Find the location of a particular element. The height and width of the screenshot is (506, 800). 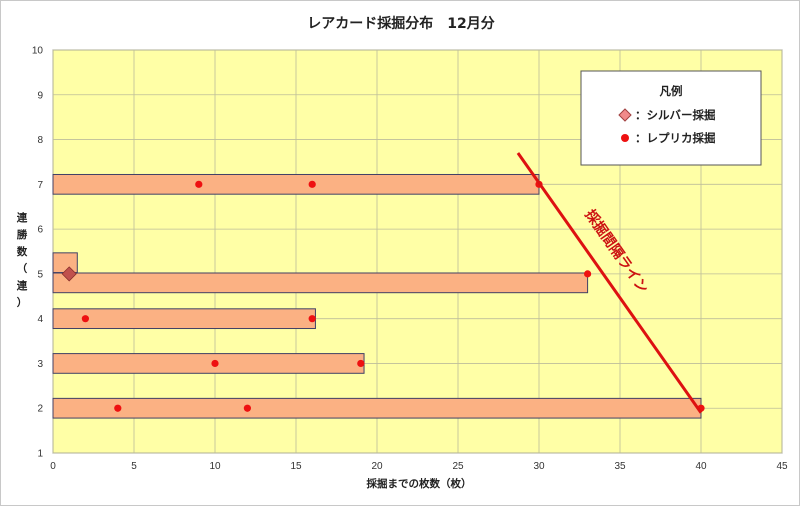

x-tick-label: 25 is located at coordinates (458, 466).